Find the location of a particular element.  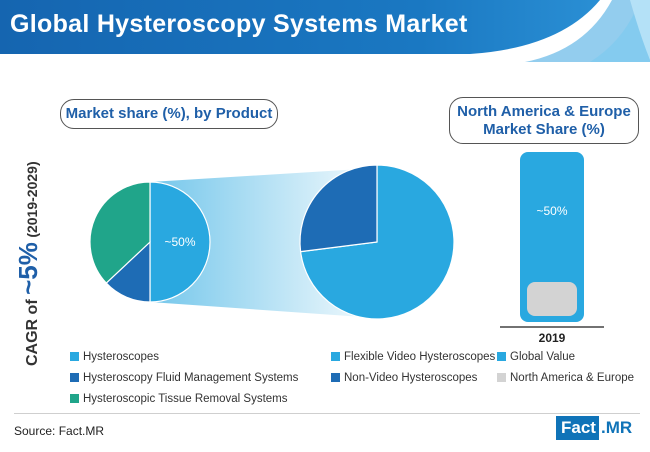

factmr-logo: Fact .MR is located at coordinates (598, 429).